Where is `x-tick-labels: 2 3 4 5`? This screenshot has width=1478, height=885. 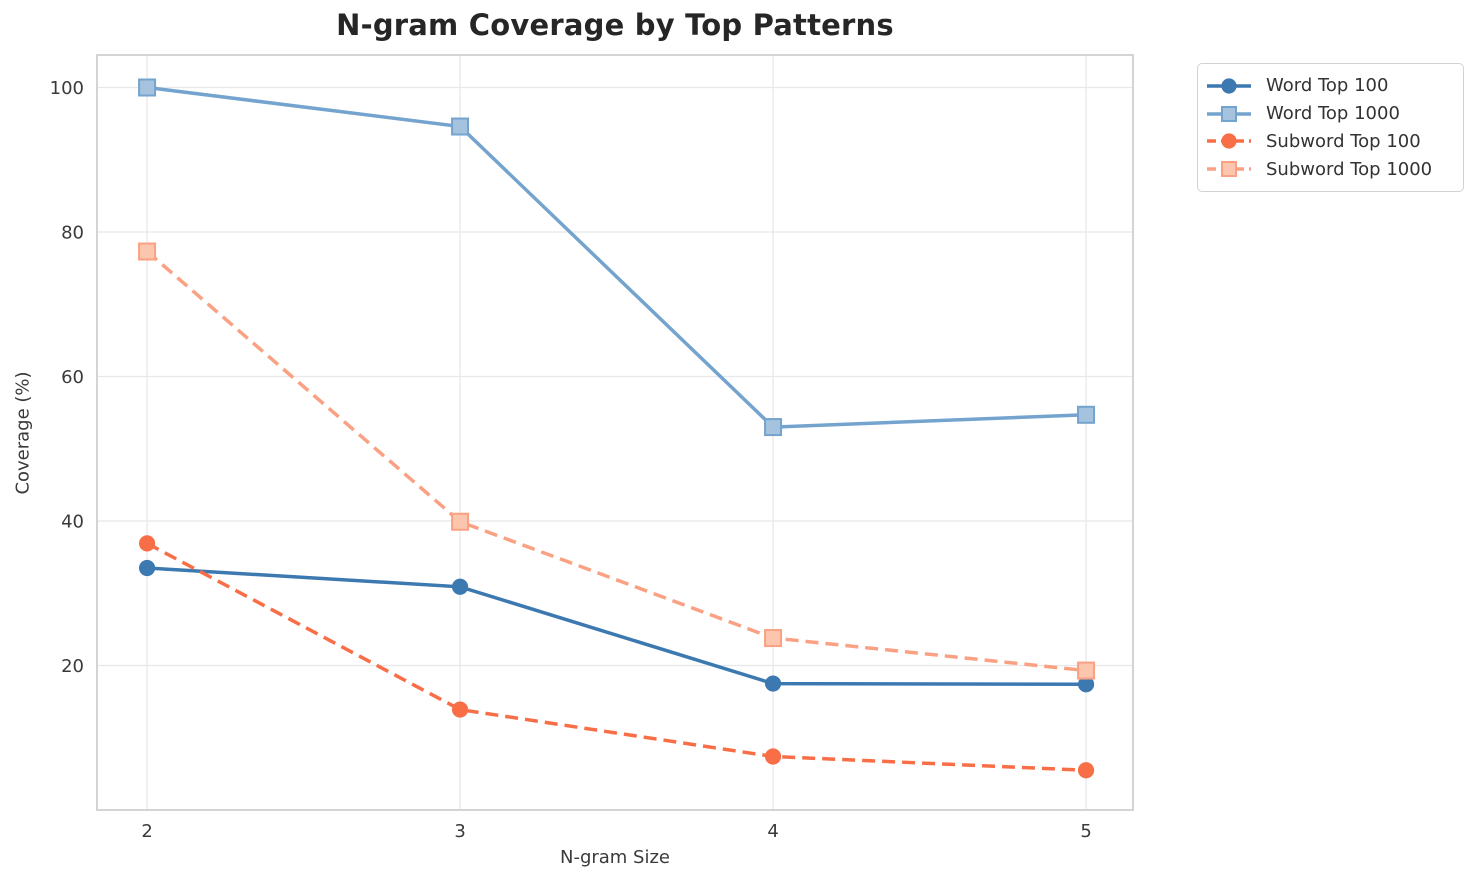
x-tick-labels: 2 3 4 5 is located at coordinates (616, 831).